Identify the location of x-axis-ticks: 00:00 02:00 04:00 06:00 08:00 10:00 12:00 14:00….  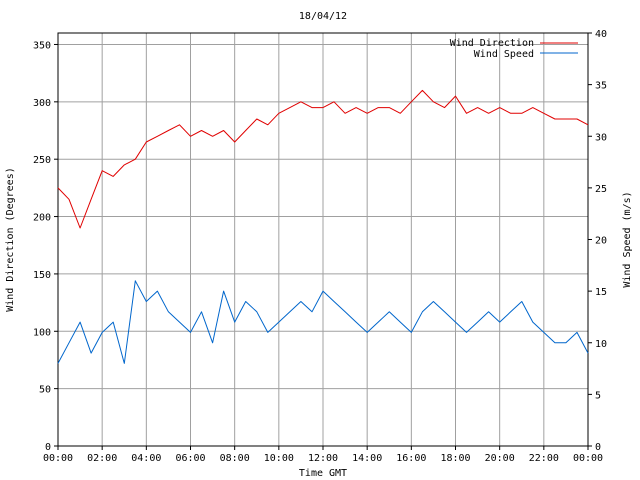
(323, 455).